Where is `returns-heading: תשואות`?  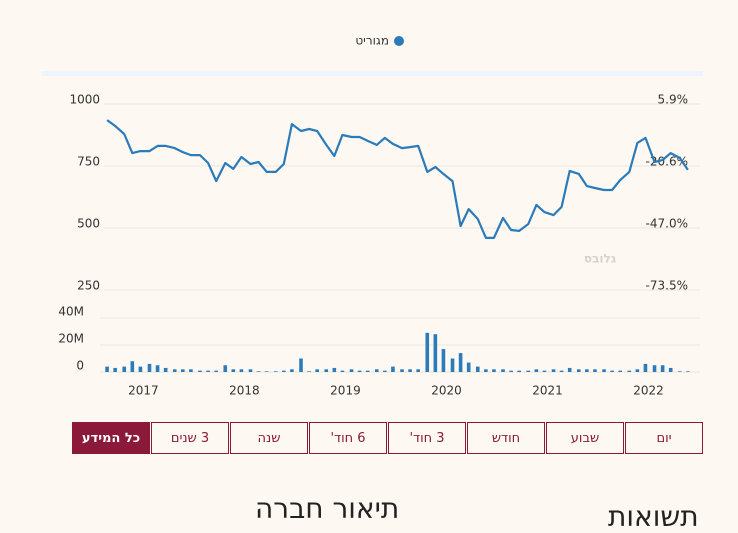 returns-heading: תשואות is located at coordinates (653, 516).